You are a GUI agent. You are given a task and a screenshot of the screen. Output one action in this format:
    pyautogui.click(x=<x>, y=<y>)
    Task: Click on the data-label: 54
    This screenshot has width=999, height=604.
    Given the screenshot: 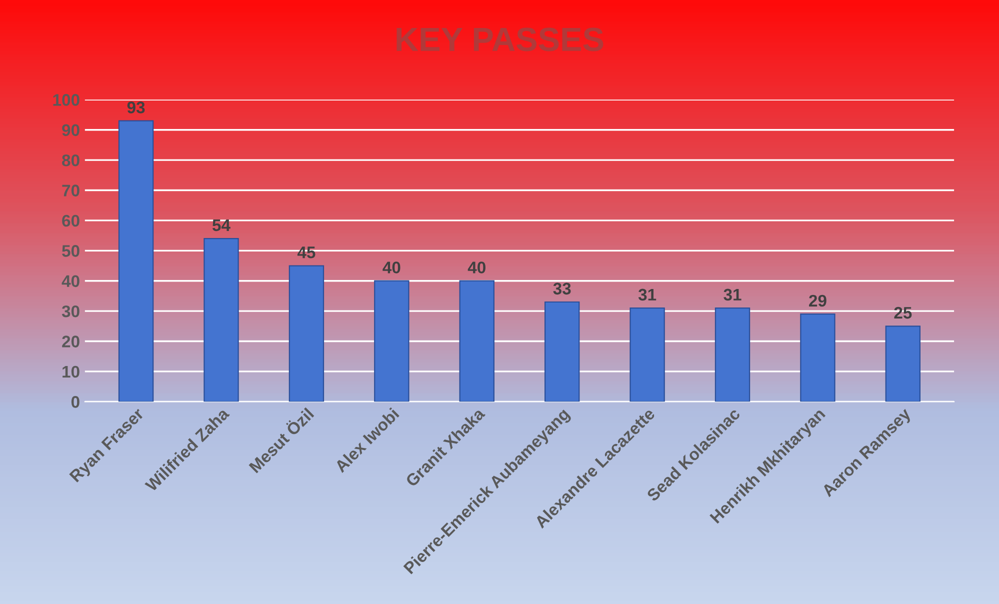 What is the action you would take?
    pyautogui.click(x=221, y=225)
    